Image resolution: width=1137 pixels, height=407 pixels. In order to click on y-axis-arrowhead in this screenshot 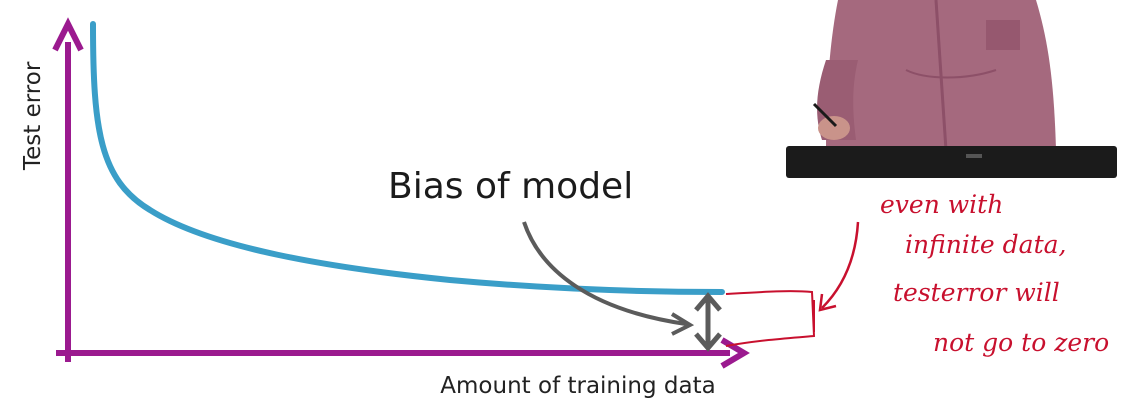, I will do `click(68, 34)`.